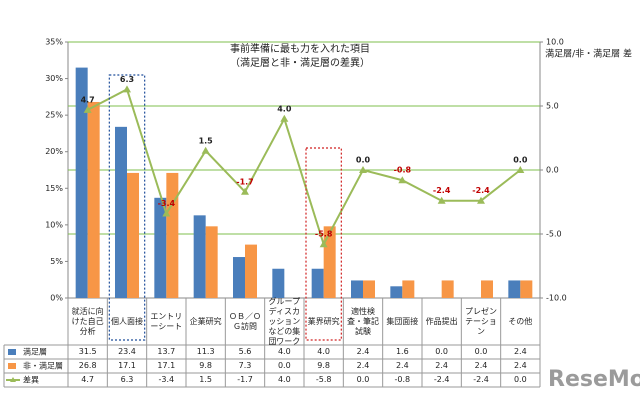 This screenshot has width=640, height=400. What do you see at coordinates (480, 321) in the screenshot?
I see `x-tick-label: プレゼンテーション` at bounding box center [480, 321].